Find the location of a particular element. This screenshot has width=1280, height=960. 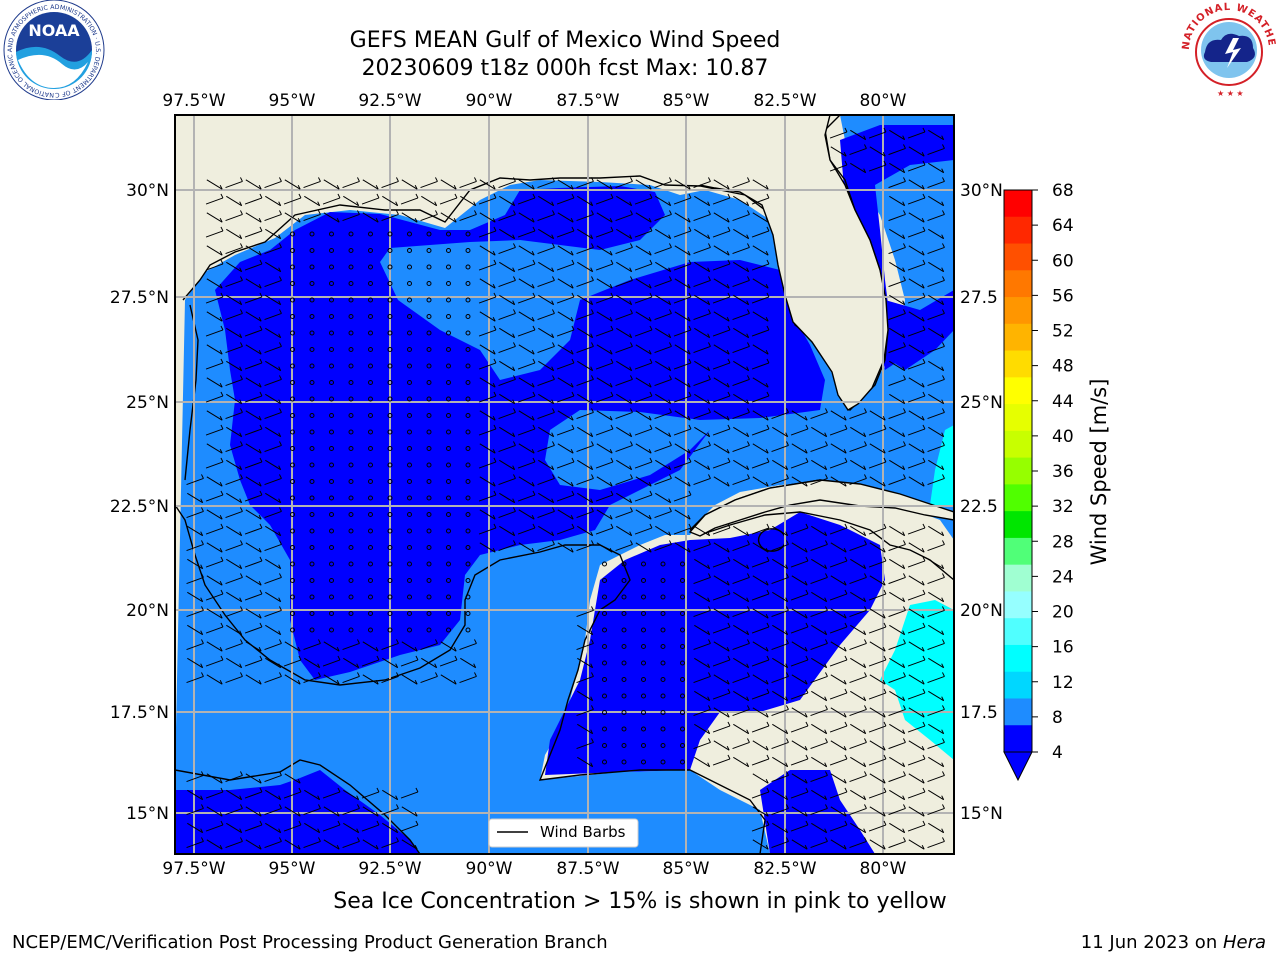

latitude-labels-left: 30°N 27.5°N 25°N 22.5°N 20°N 17.5°N 15°N is located at coordinates (139, 502).